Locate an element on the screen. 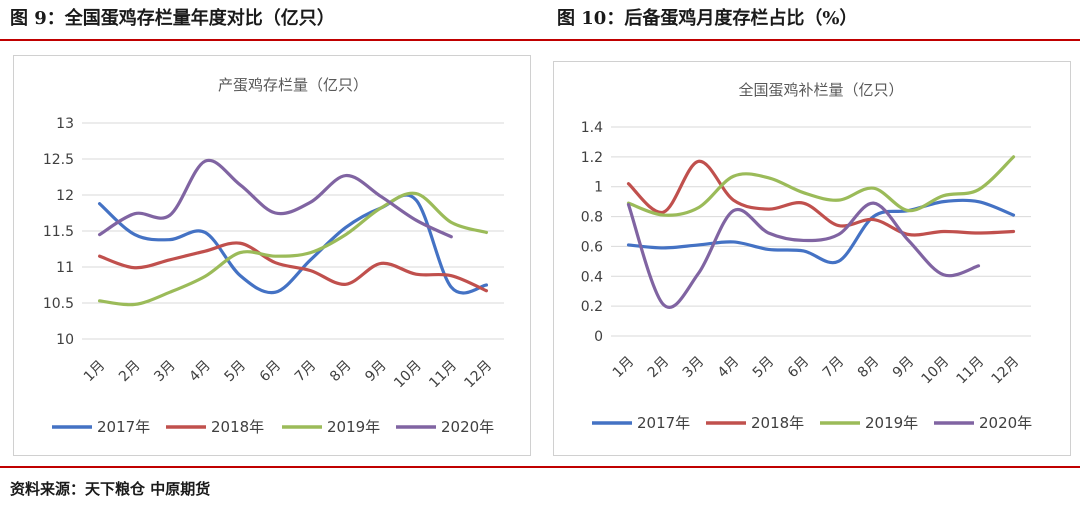  left-figure-caption: 图 9：全国蛋鸡存栏量年度对比（亿只） is located at coordinates (172, 18).